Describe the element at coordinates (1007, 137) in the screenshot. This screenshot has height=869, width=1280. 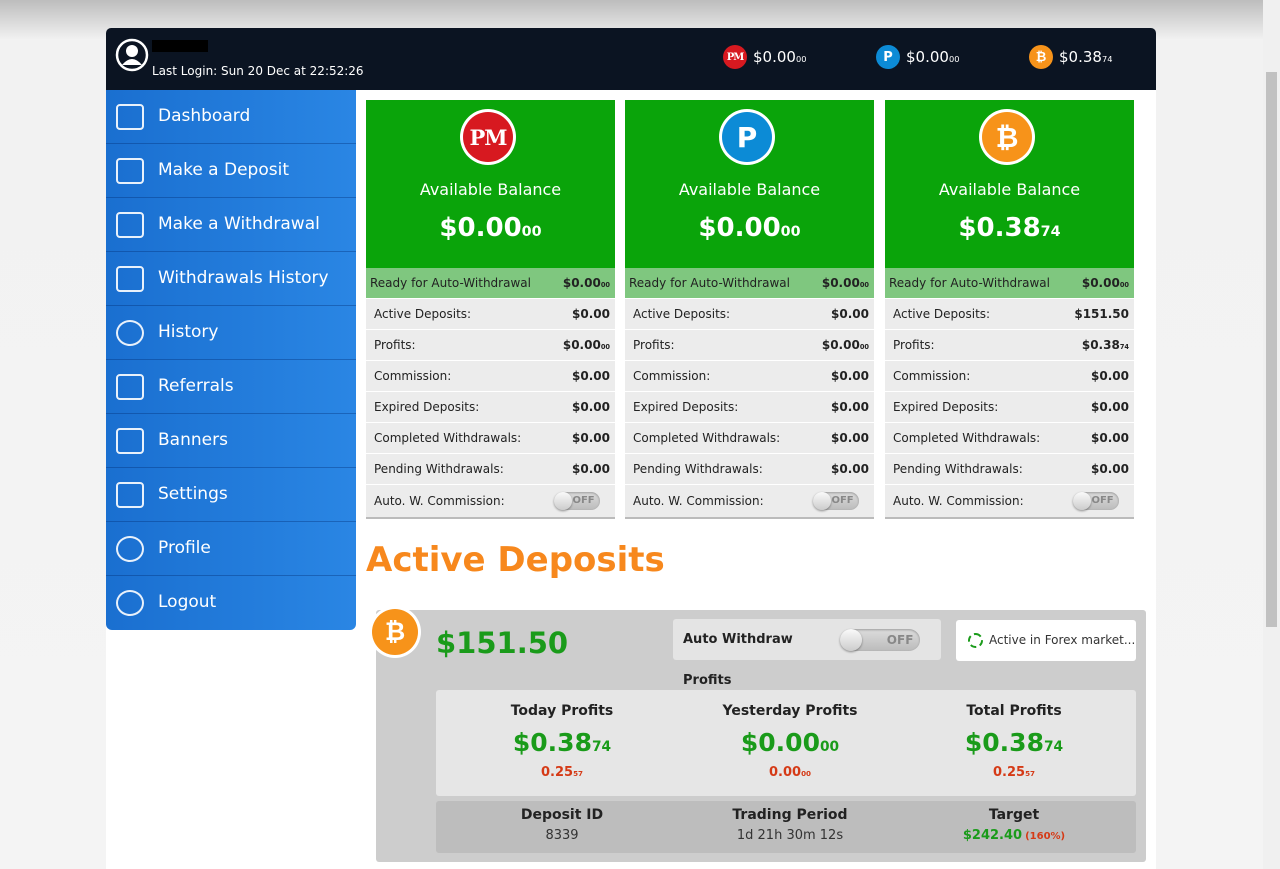
I see `currency-icon: ₿` at that location.